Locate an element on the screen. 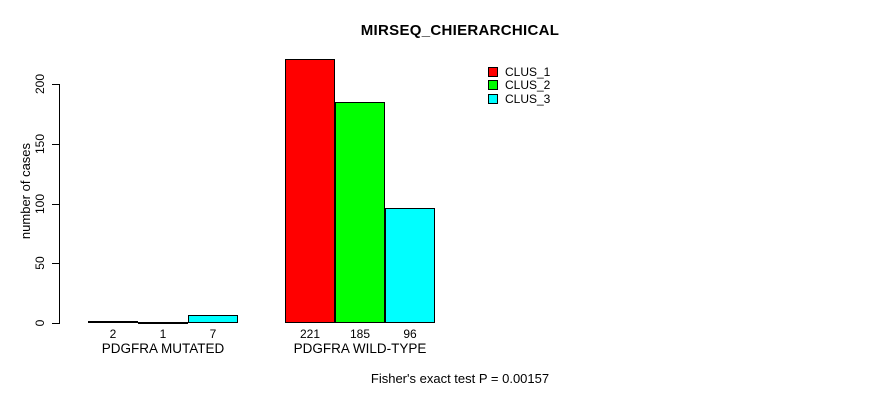  bar-value-label: 221 is located at coordinates (310, 334).